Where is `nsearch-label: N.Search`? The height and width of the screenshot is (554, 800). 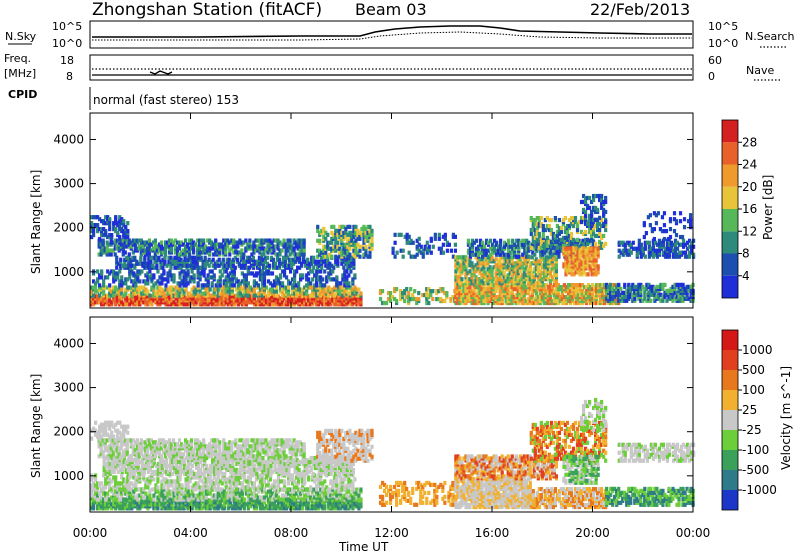
nsearch-label: N.Search is located at coordinates (770, 36).